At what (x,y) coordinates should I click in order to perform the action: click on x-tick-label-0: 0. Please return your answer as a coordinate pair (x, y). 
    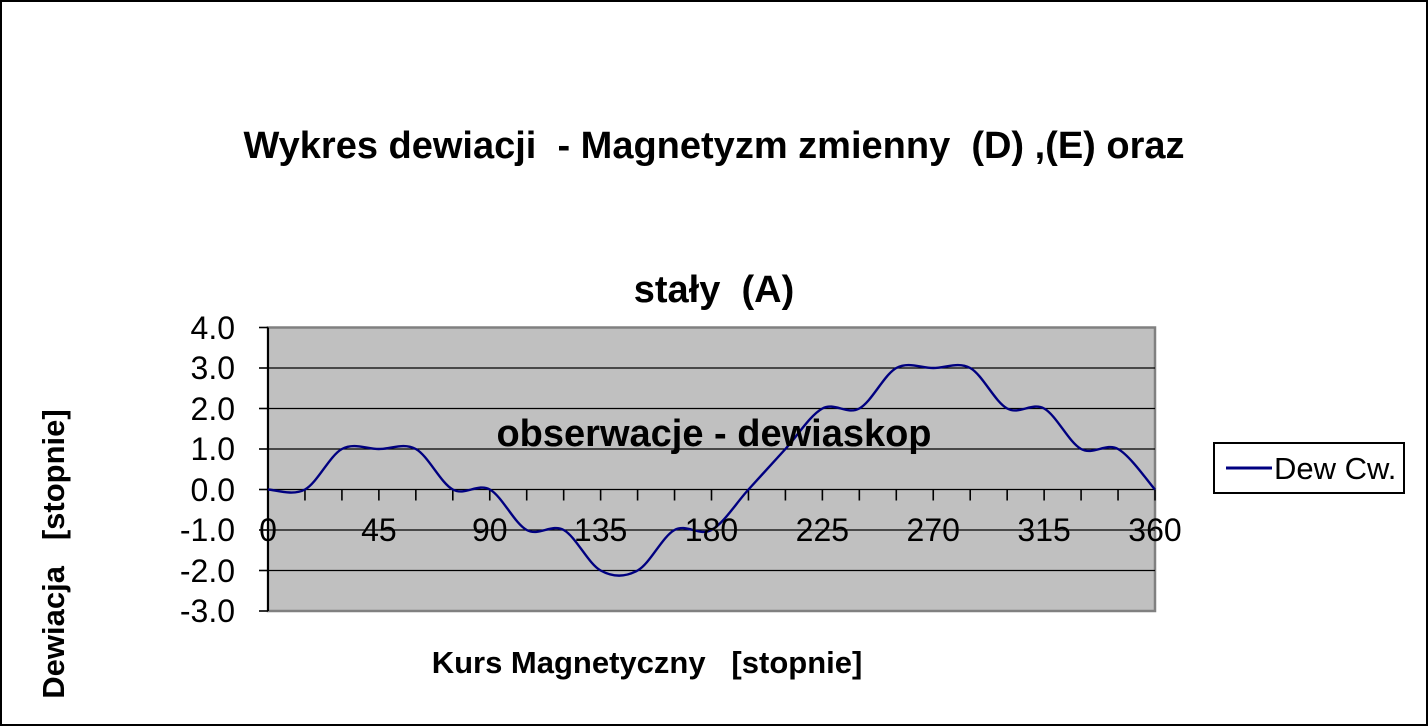
    Looking at the image, I should click on (268, 530).